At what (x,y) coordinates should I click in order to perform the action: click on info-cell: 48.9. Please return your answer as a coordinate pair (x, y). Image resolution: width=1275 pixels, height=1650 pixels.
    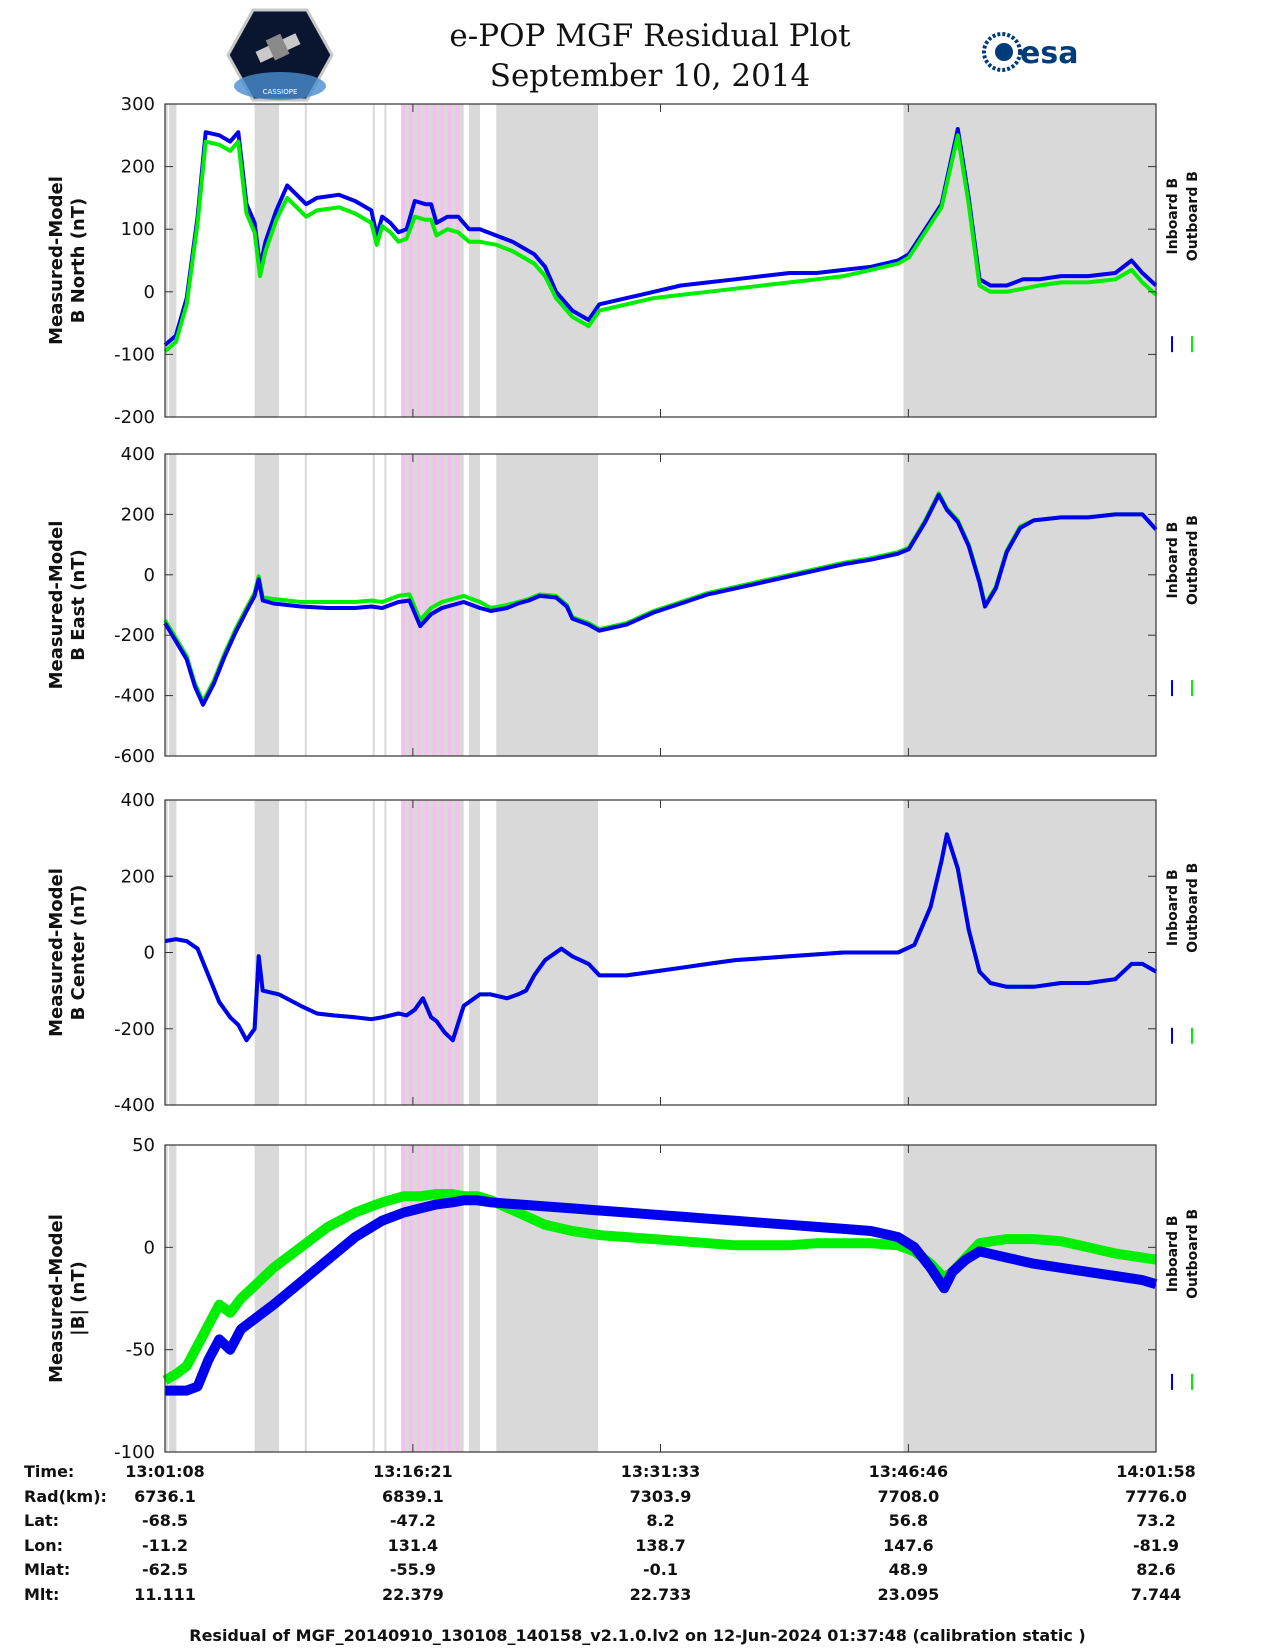
    Looking at the image, I should click on (908, 1569).